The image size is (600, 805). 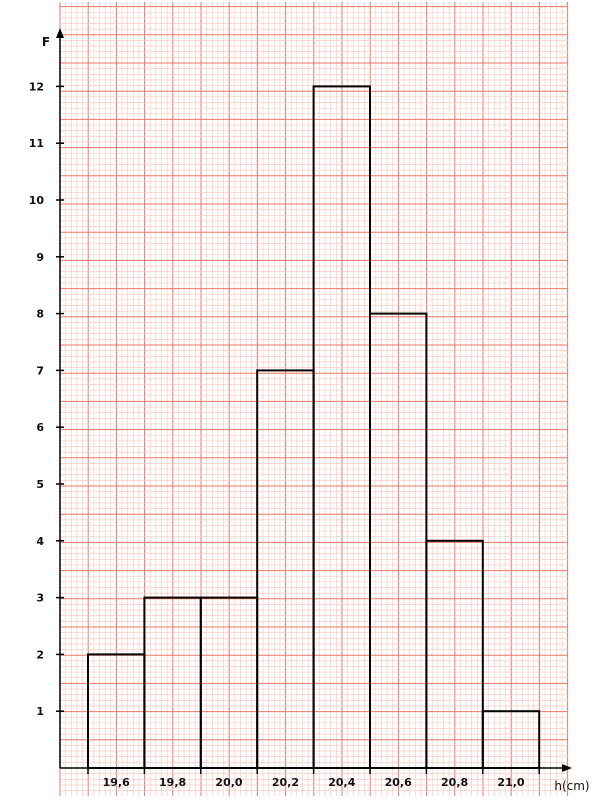 I want to click on y-tick-label: 9, so click(x=40, y=257).